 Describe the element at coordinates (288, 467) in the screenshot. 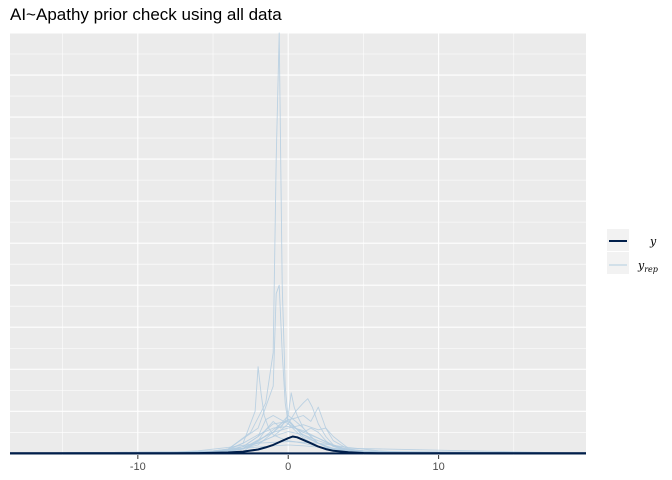

I see `x-tick-label: 0` at that location.